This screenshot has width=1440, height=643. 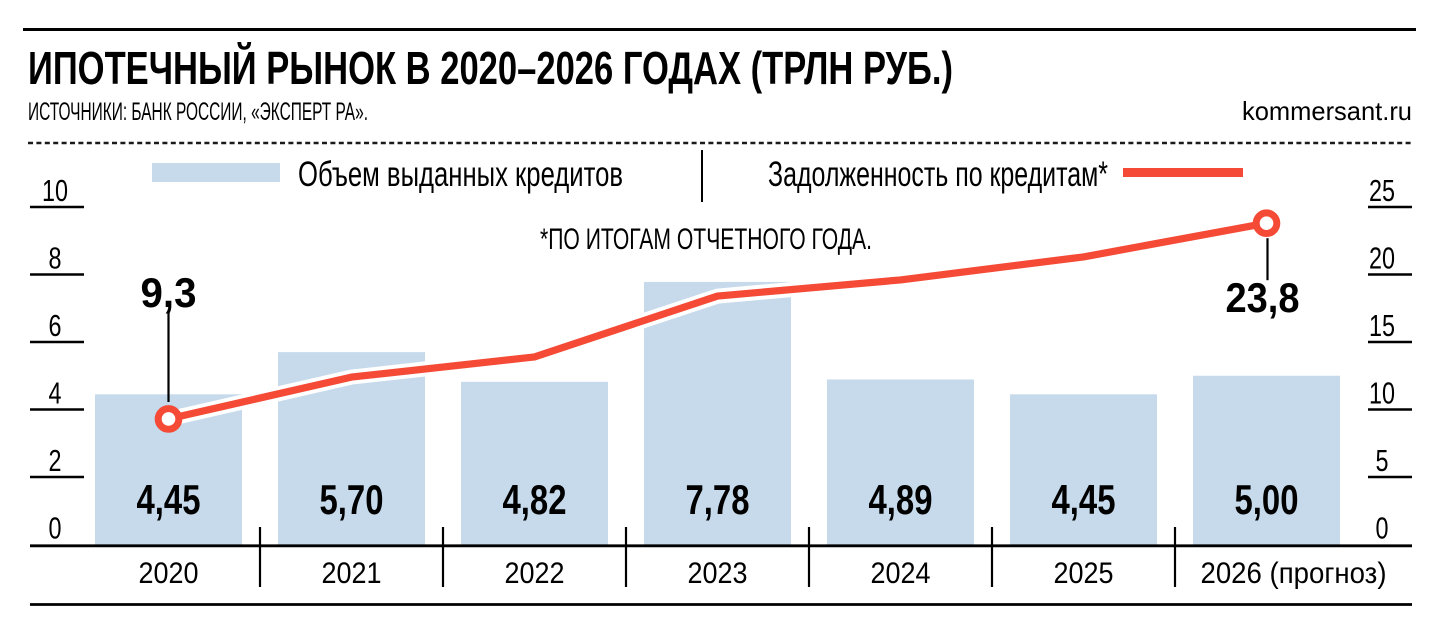 I want to click on bar-2025, so click(x=1083, y=469).